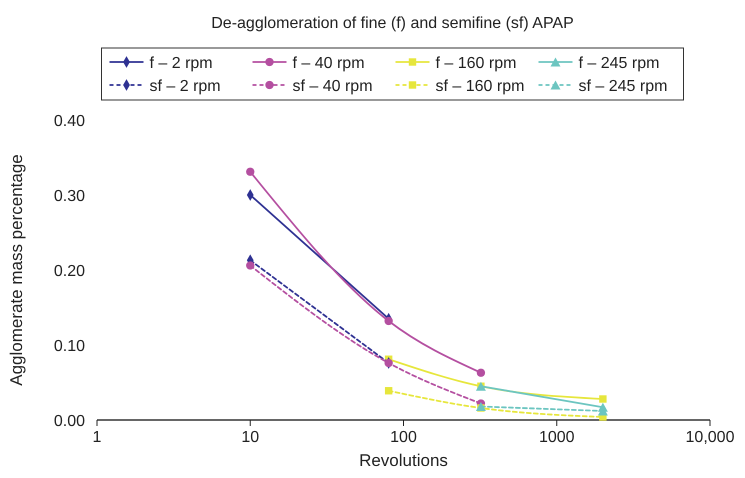  What do you see at coordinates (70, 271) in the screenshot?
I see `y-tick-label: 0.20` at bounding box center [70, 271].